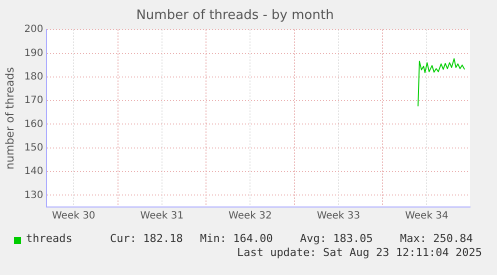  Describe the element at coordinates (336, 238) in the screenshot. I see `text: Avg: 183.05` at that location.